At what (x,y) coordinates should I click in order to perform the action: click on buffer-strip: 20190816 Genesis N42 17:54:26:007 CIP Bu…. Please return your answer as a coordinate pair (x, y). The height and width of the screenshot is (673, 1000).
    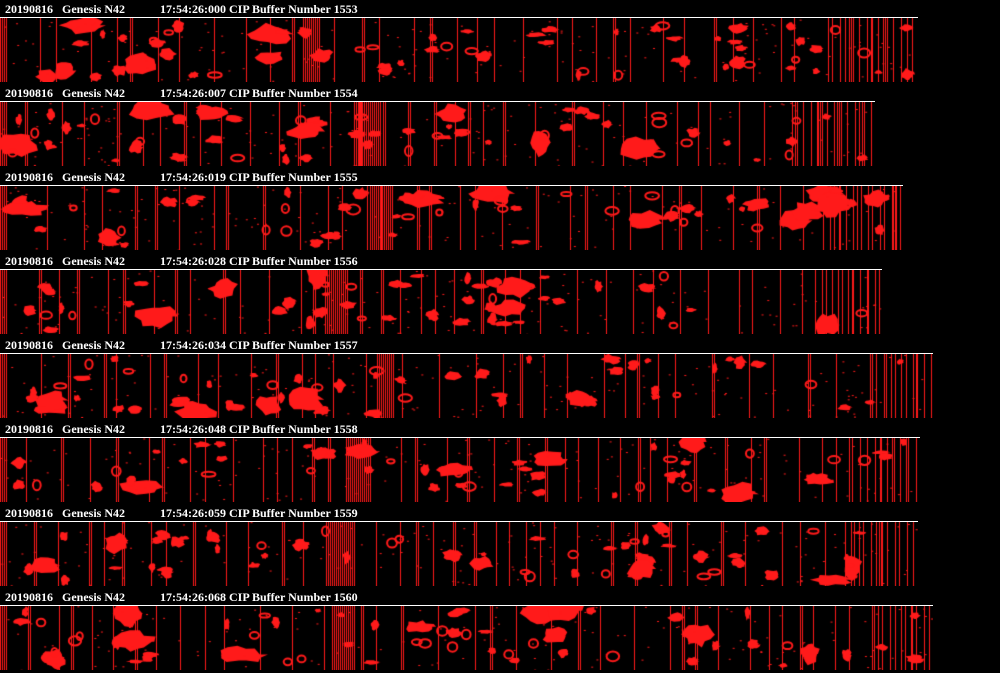
    Looking at the image, I should click on (500, 126).